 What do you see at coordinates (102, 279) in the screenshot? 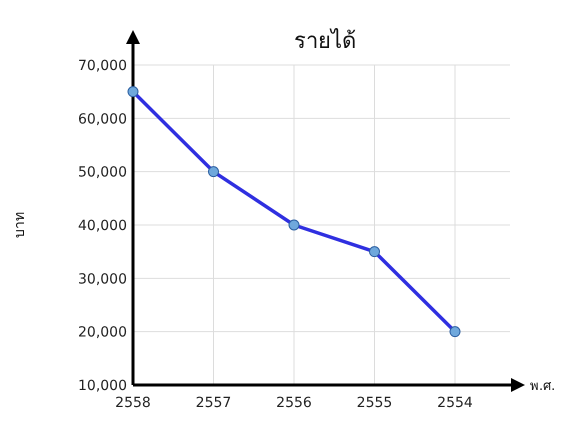
I see `y-tick-label: 30,000` at bounding box center [102, 279].